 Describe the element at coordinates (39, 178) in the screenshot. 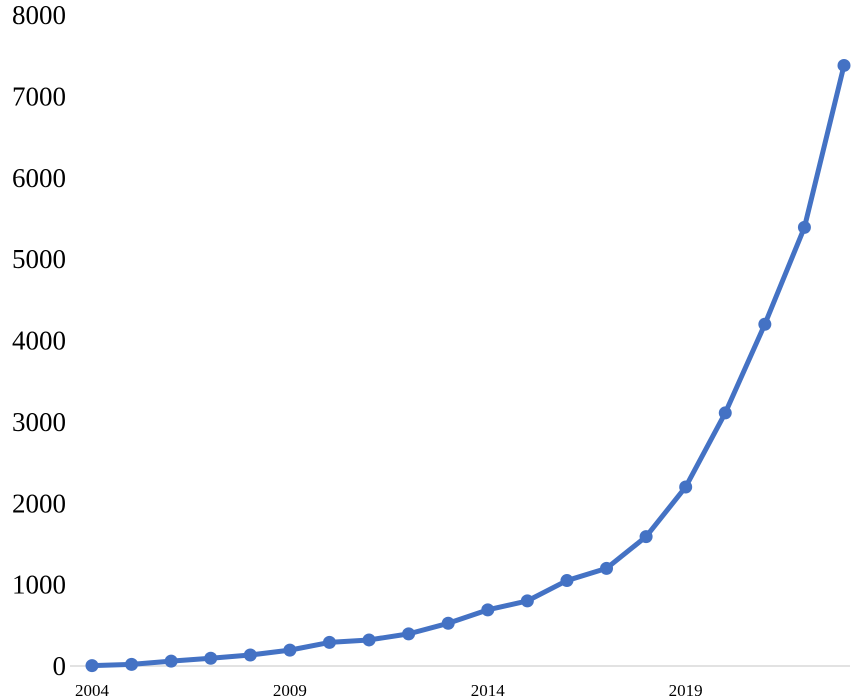

I see `y-tick-label: 6000` at that location.